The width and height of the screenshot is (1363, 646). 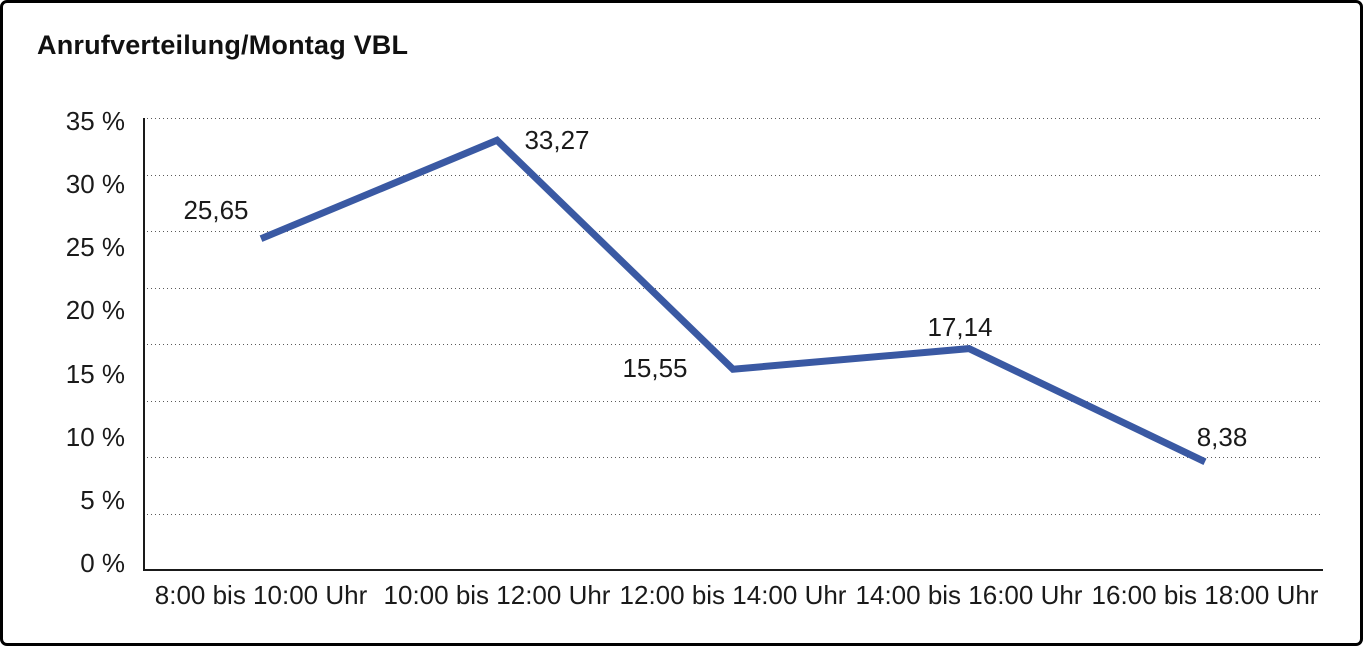 What do you see at coordinates (144, 344) in the screenshot?
I see `y-axis-line` at bounding box center [144, 344].